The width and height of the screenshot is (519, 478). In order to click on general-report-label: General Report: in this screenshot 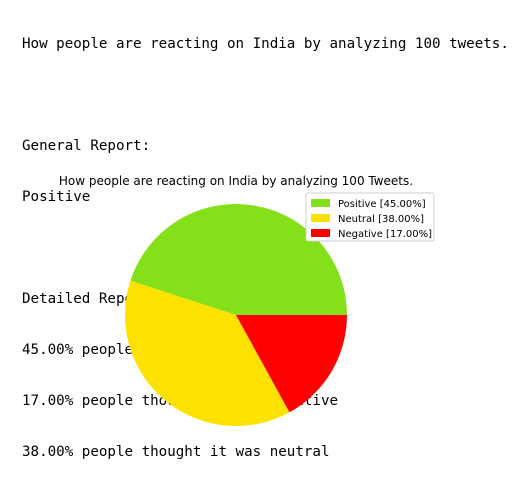, I will do `click(86, 146)`.